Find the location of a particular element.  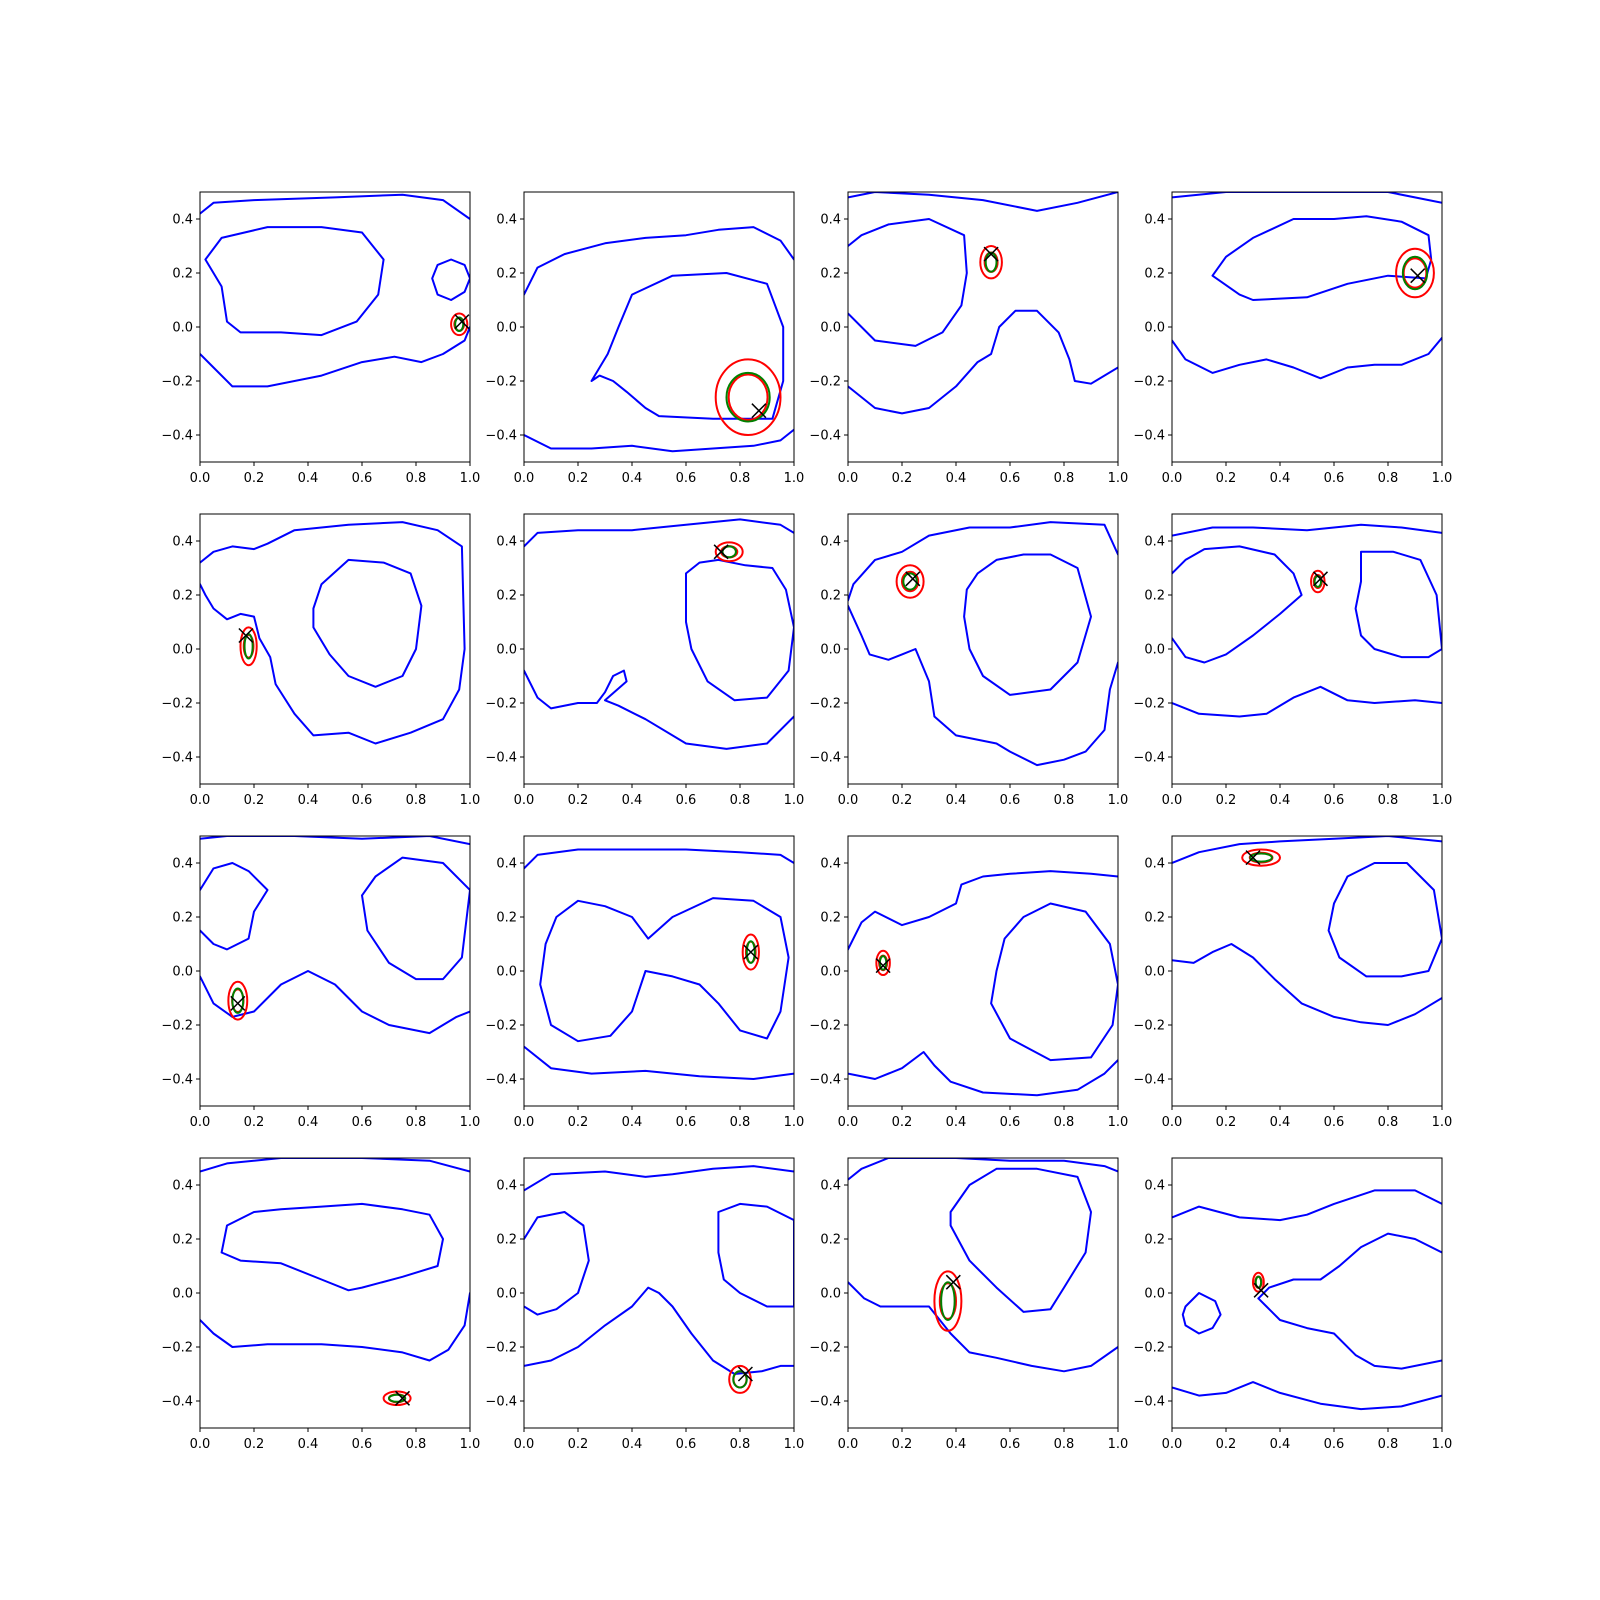

subplot-3: 0.0 0.2 0.4 0.6 0.8 1.0 −0.4 −0.2 0.0 0.2 0.4 is located at coordinates (968, 338).